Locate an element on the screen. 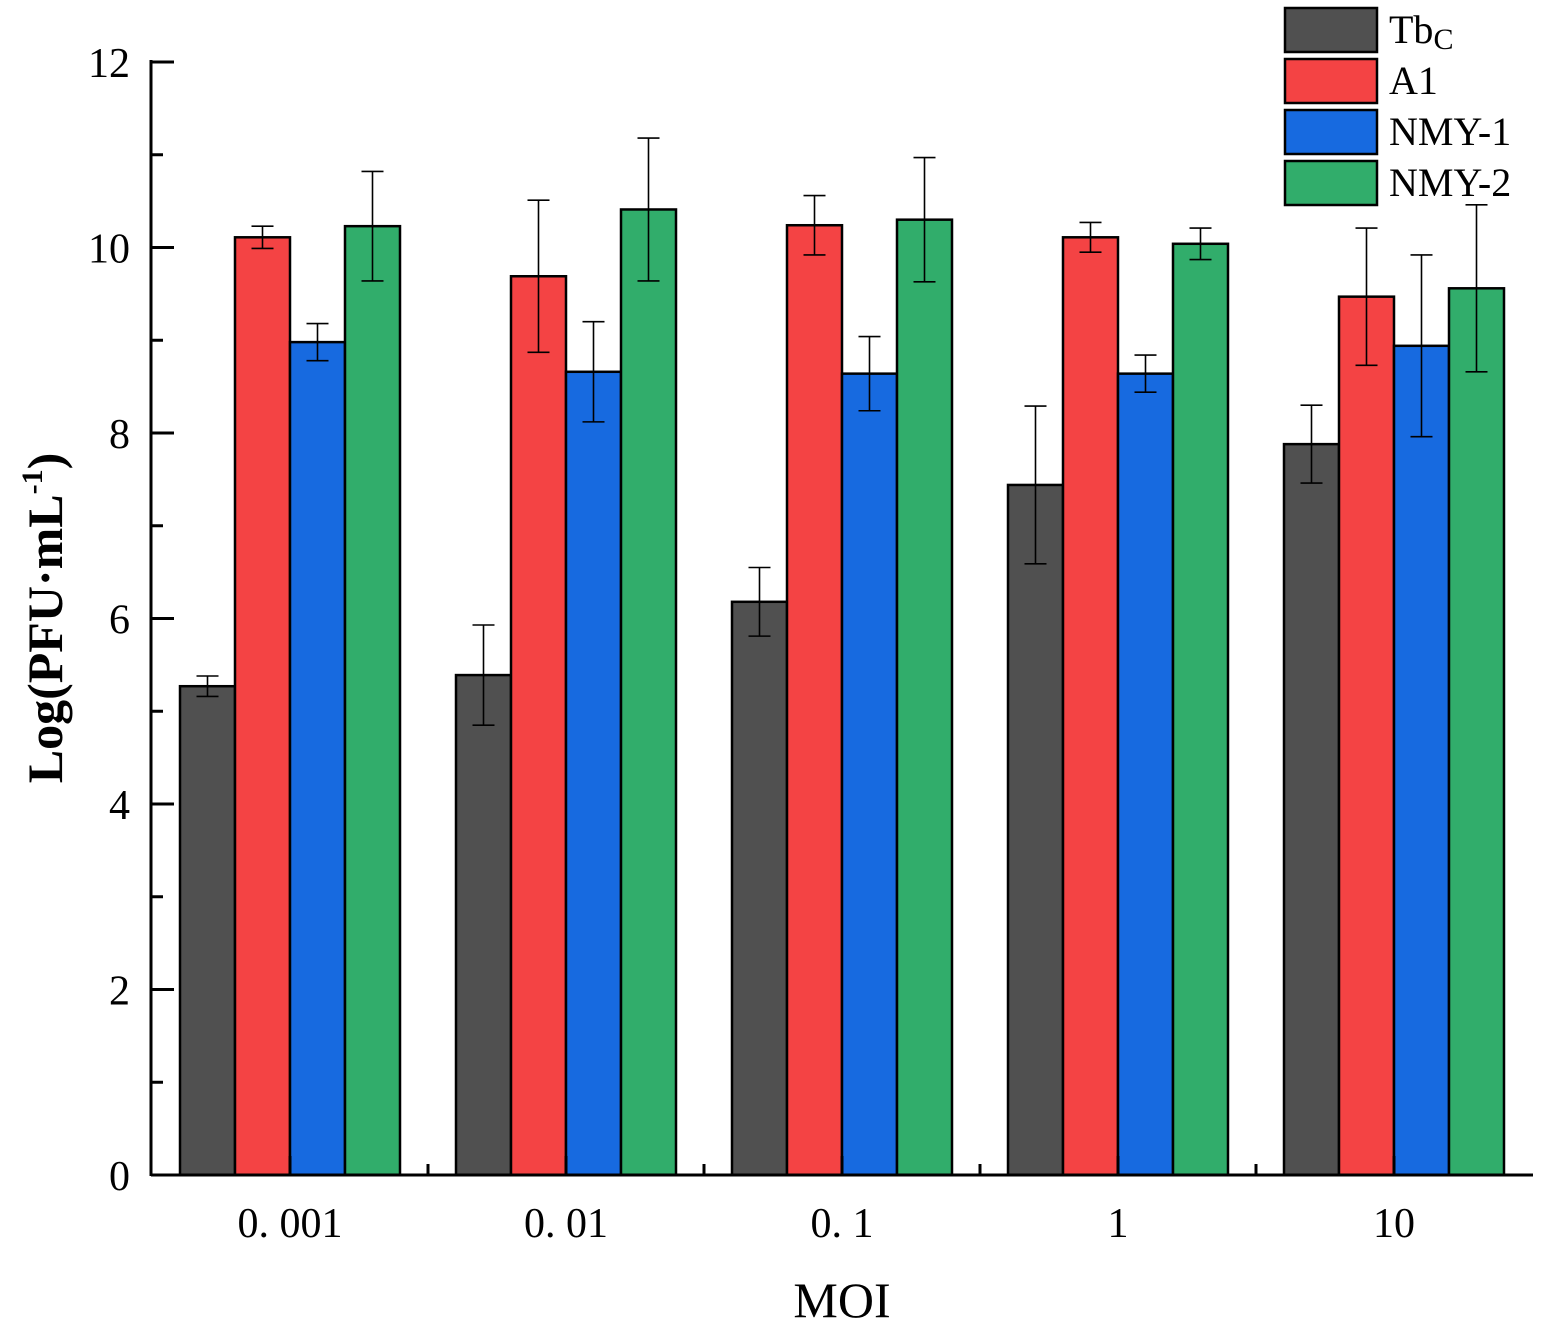 The image size is (1541, 1324). legend-label-nmy-2: NMY-2 is located at coordinates (1450, 182).